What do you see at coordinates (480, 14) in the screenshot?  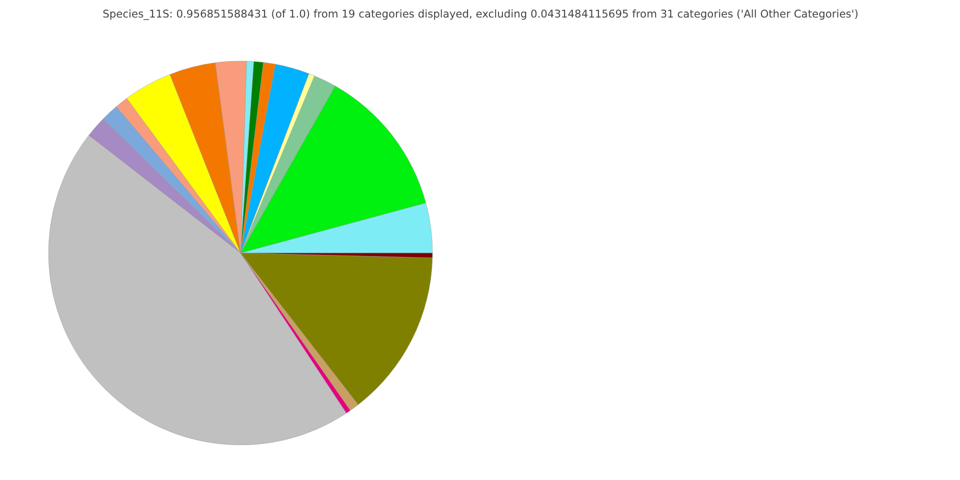 I see `text: Species_11S: 0.956851588431 (of 1.0) from 19 categories displayed, excluding 0.0431484115695 from 31 categories ('All Other Categories')` at bounding box center [480, 14].